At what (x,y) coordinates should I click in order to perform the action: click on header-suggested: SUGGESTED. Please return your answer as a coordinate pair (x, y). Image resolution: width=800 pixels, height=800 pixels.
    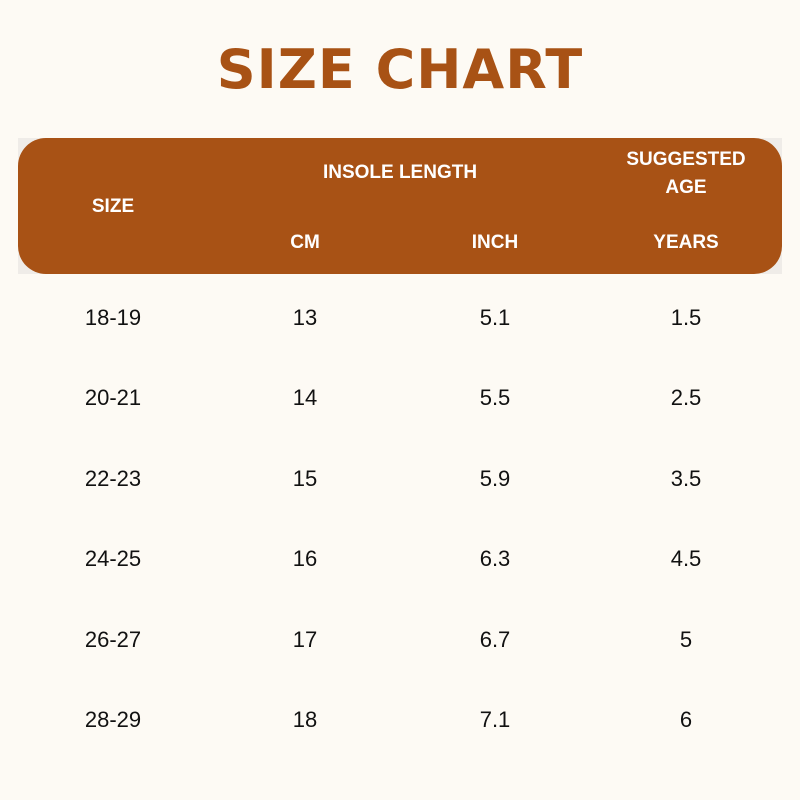
    Looking at the image, I should click on (686, 159).